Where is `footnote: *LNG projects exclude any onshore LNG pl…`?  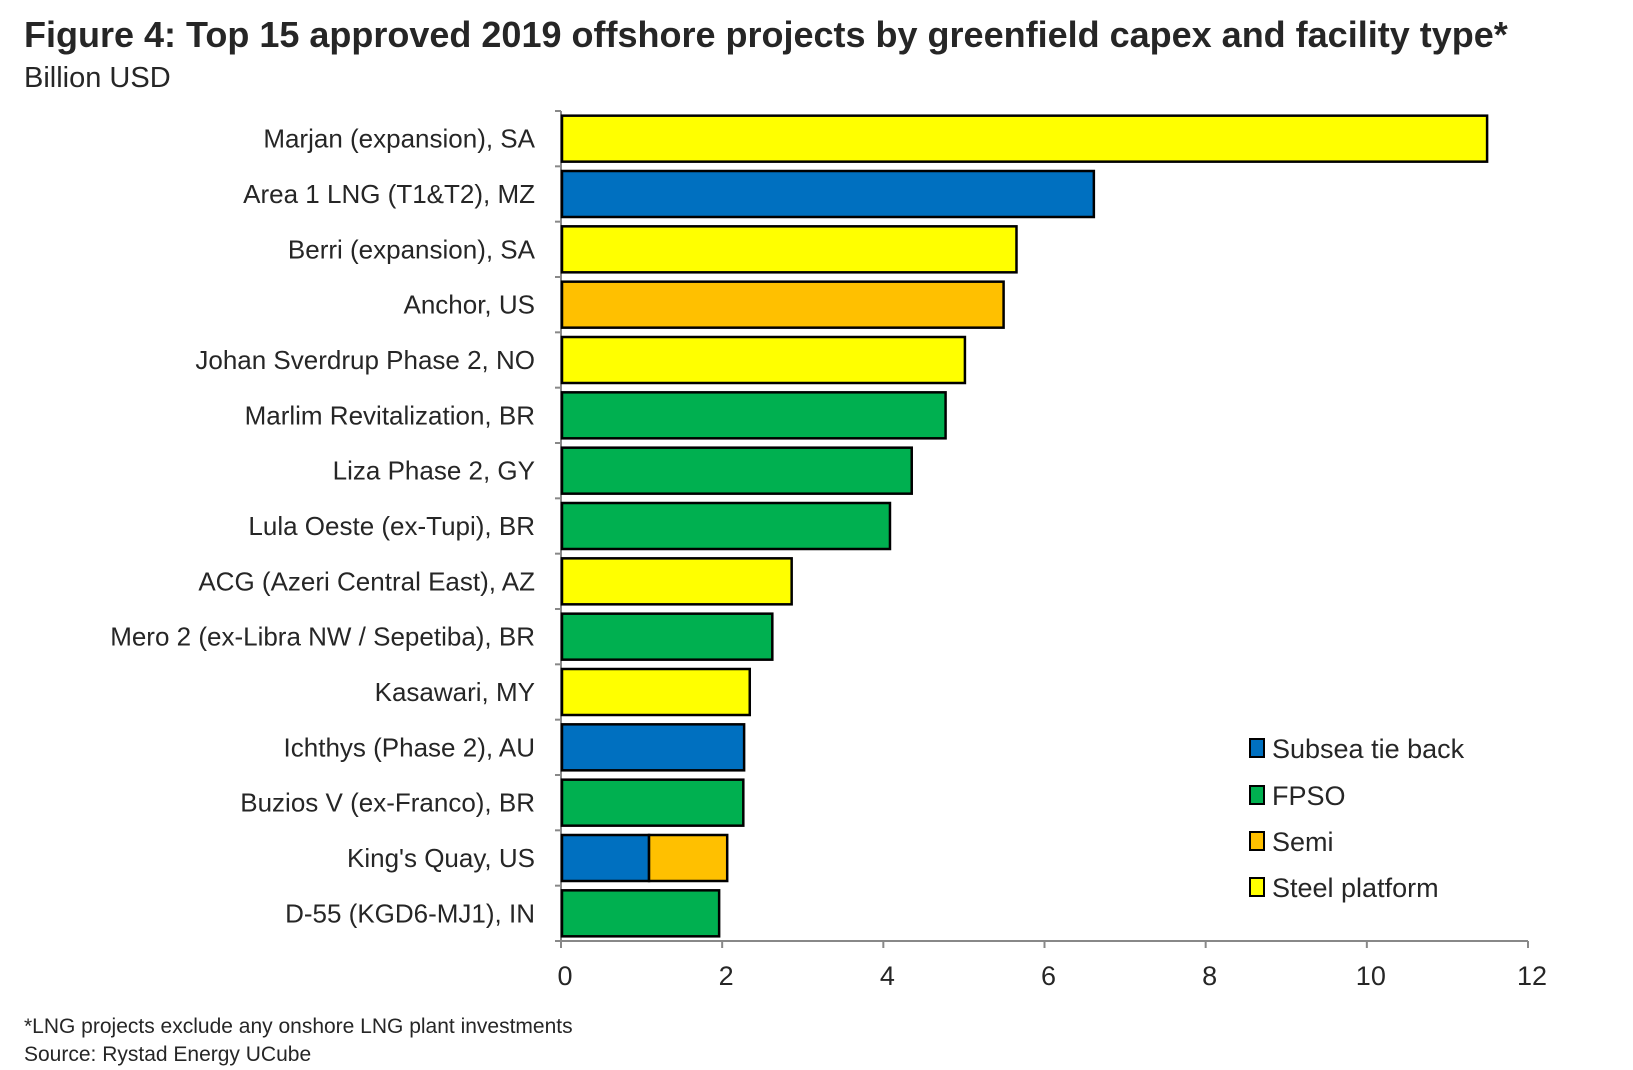 footnote: *LNG projects exclude any onshore LNG pl… is located at coordinates (298, 1026).